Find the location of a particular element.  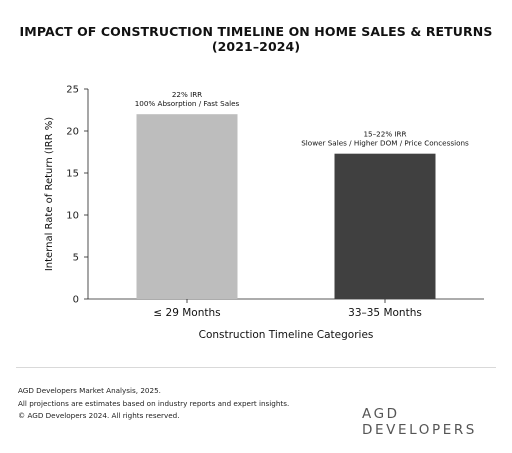

y-tick-label: 10 is located at coordinates (72, 216).